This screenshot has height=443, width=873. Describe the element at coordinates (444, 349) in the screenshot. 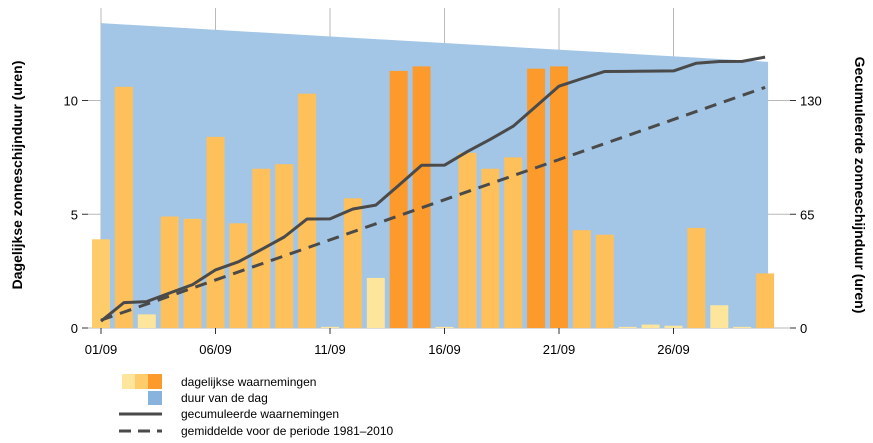

I see `x-tick-label-3: 16/09` at that location.